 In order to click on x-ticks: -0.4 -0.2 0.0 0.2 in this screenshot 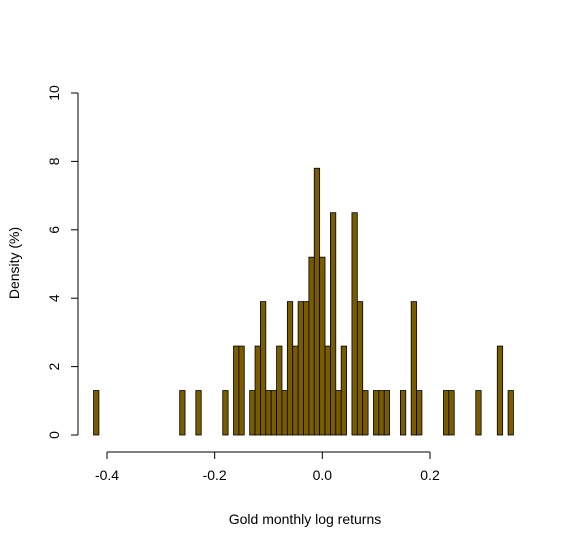, I will do `click(267, 467)`.